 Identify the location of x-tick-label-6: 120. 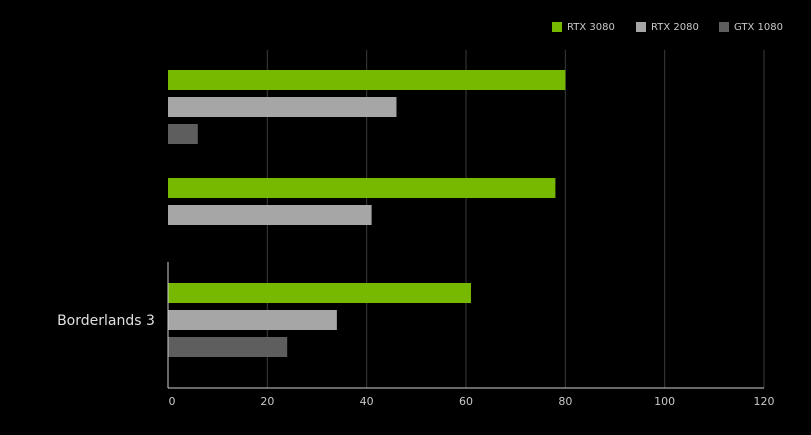
(764, 401).